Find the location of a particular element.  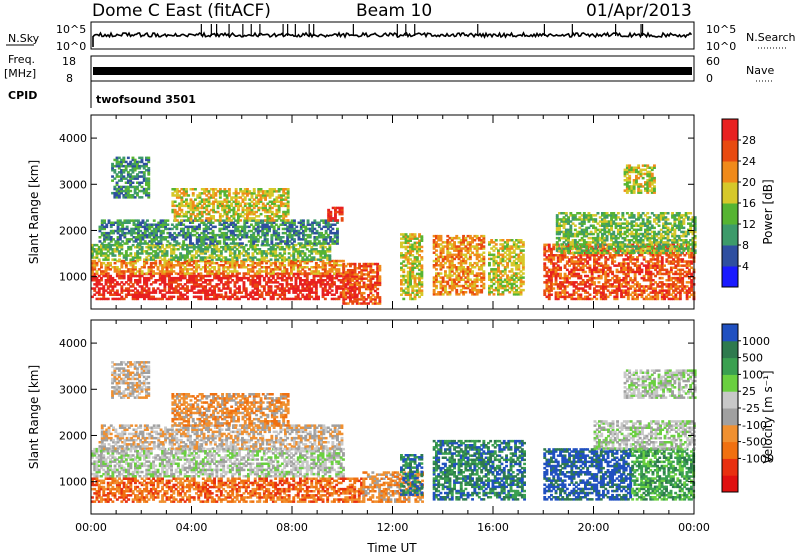

freq-tick-left-bottom: 8 is located at coordinates (69, 78).